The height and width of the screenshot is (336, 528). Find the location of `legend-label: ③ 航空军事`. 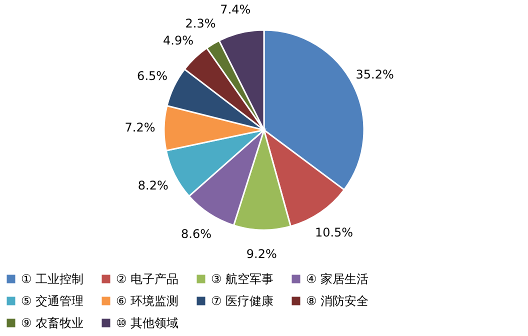

legend-label: ③ 航空军事 is located at coordinates (242, 279).